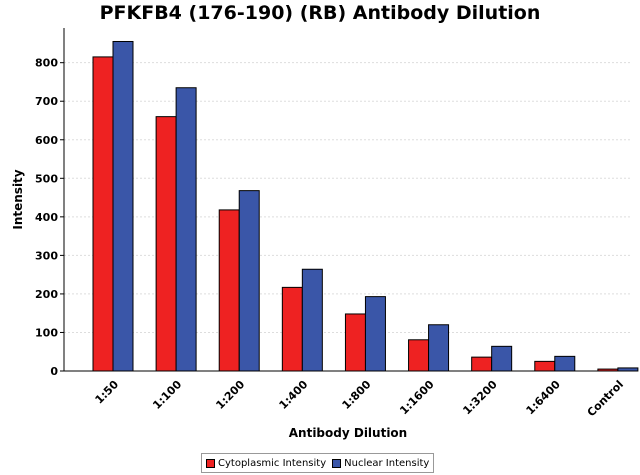 This screenshot has width=640, height=475. I want to click on legend: Cytoplasmic Intensity Nuclear Intensity, so click(318, 463).